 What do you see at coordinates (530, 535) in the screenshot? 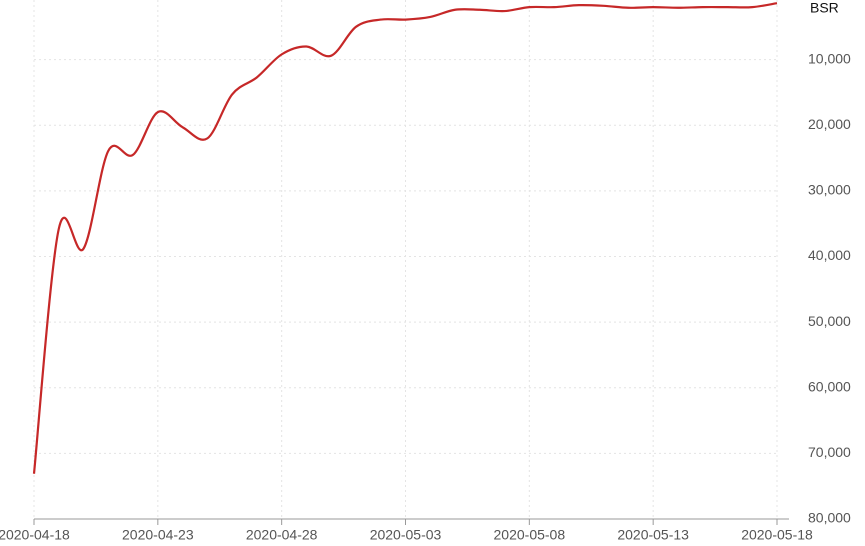
I see `x-tick-label: 2020-05-08` at bounding box center [530, 535].